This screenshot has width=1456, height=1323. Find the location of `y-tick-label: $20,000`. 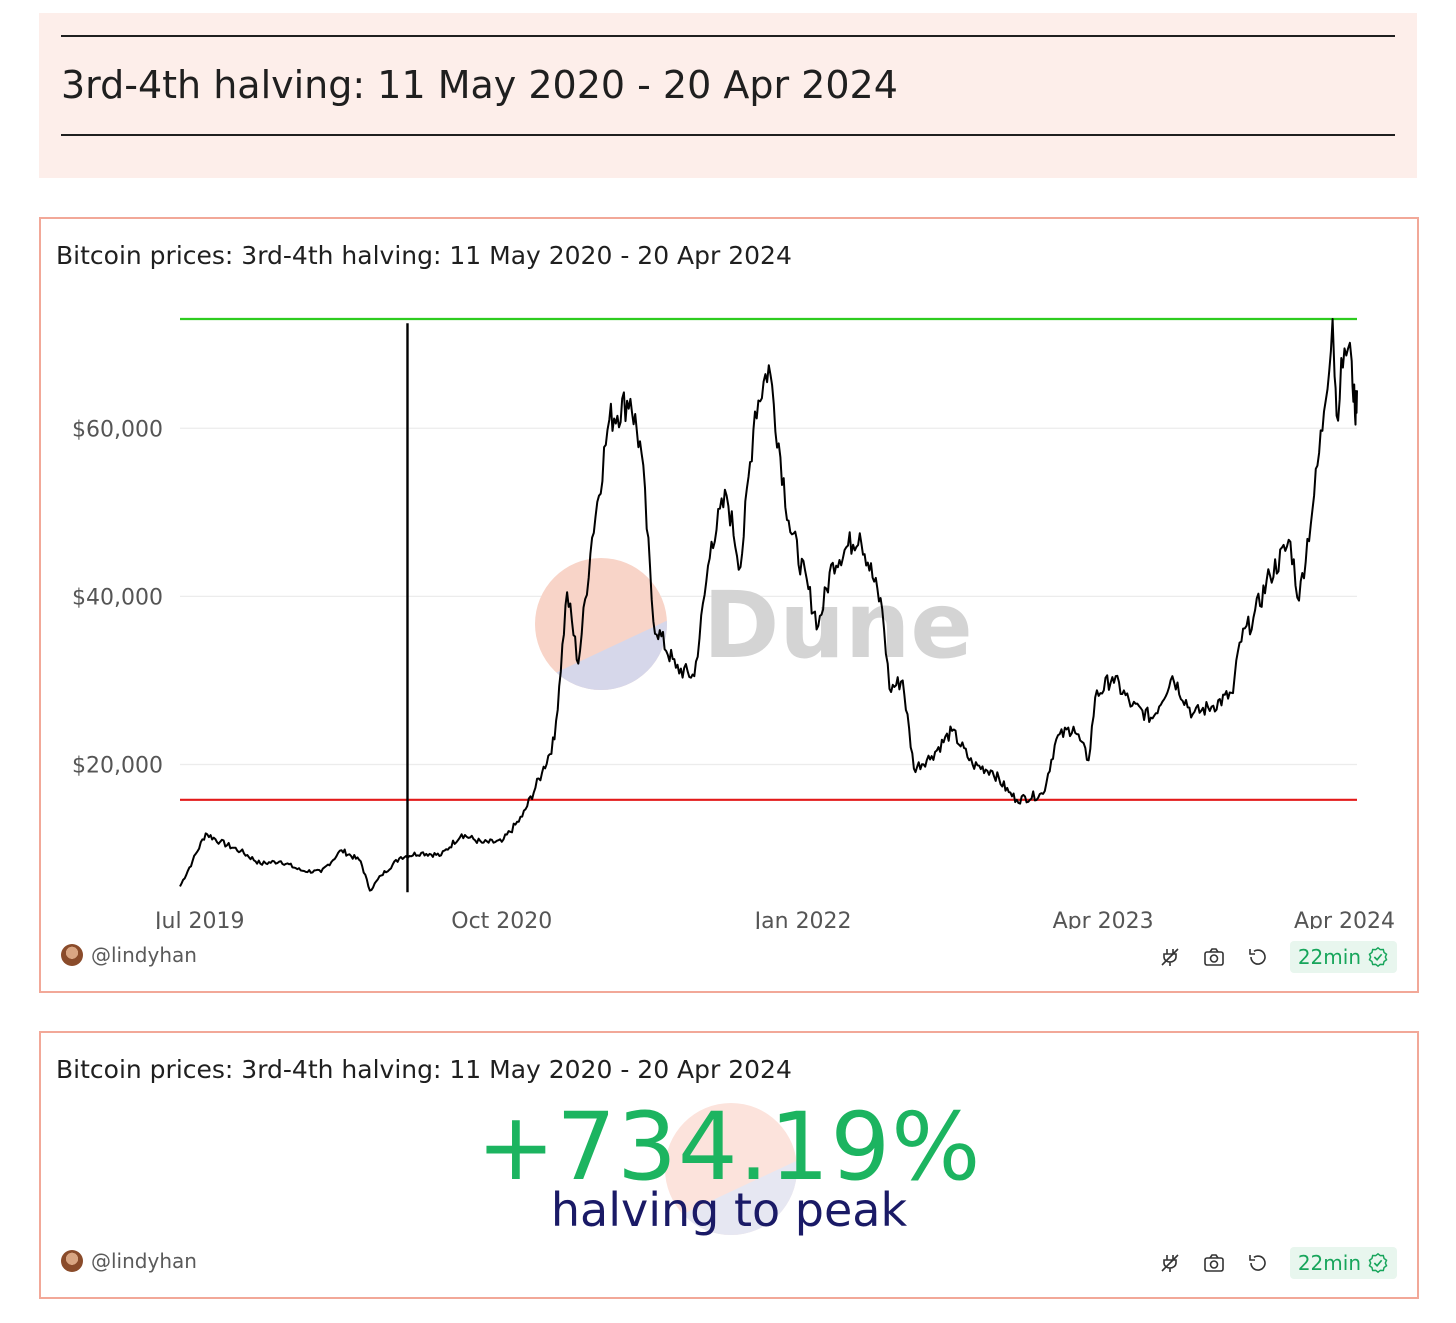

y-tick-label: $20,000 is located at coordinates (117, 766).